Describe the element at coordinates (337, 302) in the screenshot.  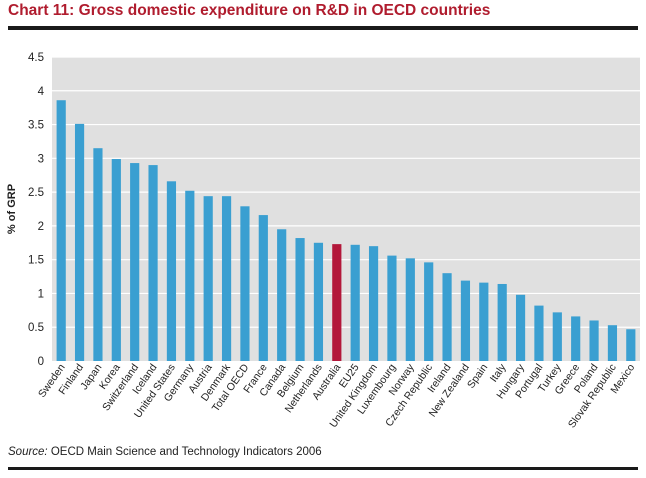
I see `bar-australia` at that location.